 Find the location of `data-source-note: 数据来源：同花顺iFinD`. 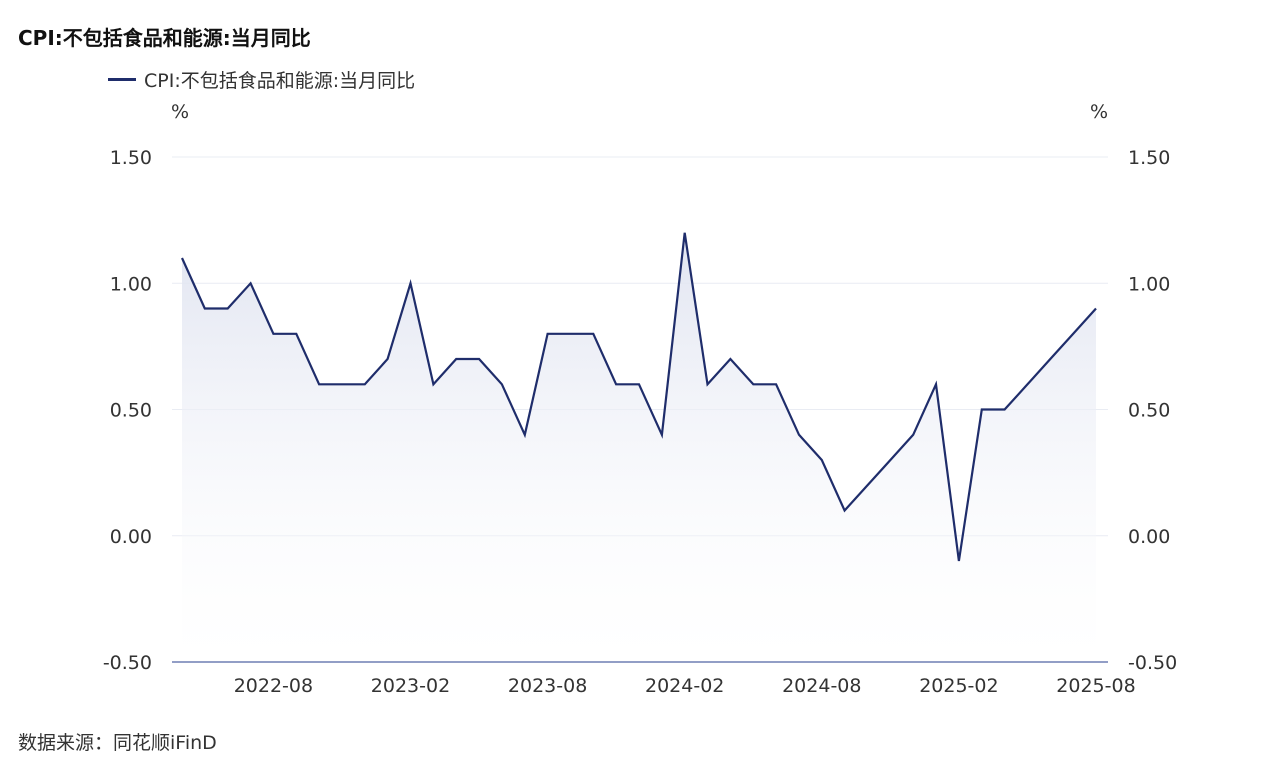

data-source-note: 数据来源：同花顺iFinD is located at coordinates (117, 743).